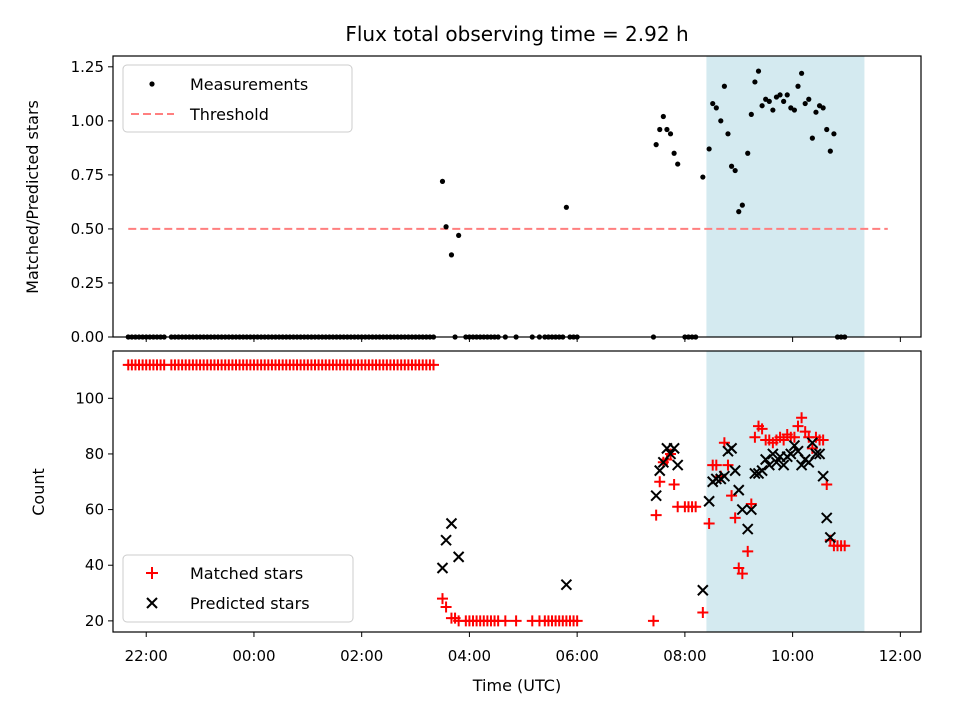 This screenshot has width=960, height=720. I want to click on x-tick-label: 00:00, so click(253, 656).